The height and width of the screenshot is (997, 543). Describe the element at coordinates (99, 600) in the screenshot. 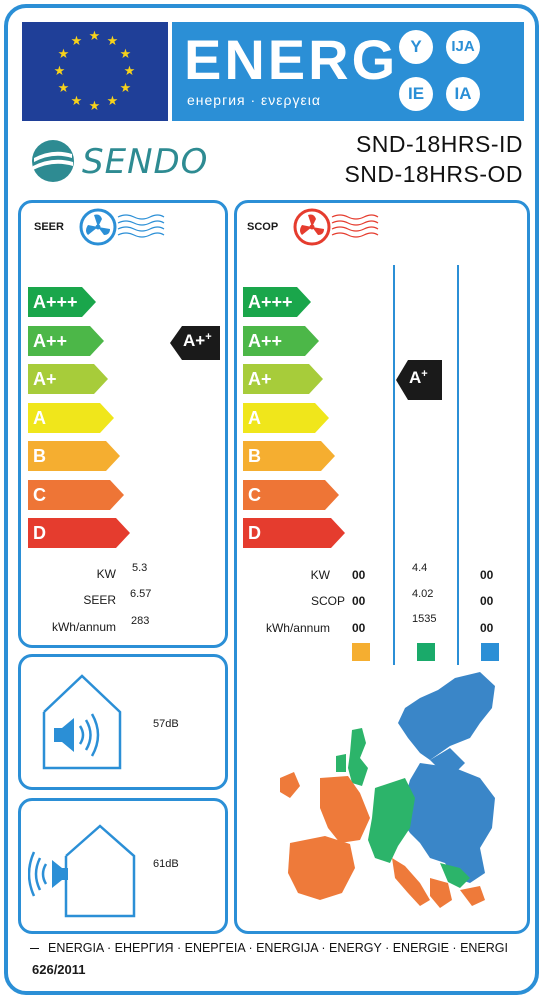

I see `cooling-seer-label: SEER` at that location.